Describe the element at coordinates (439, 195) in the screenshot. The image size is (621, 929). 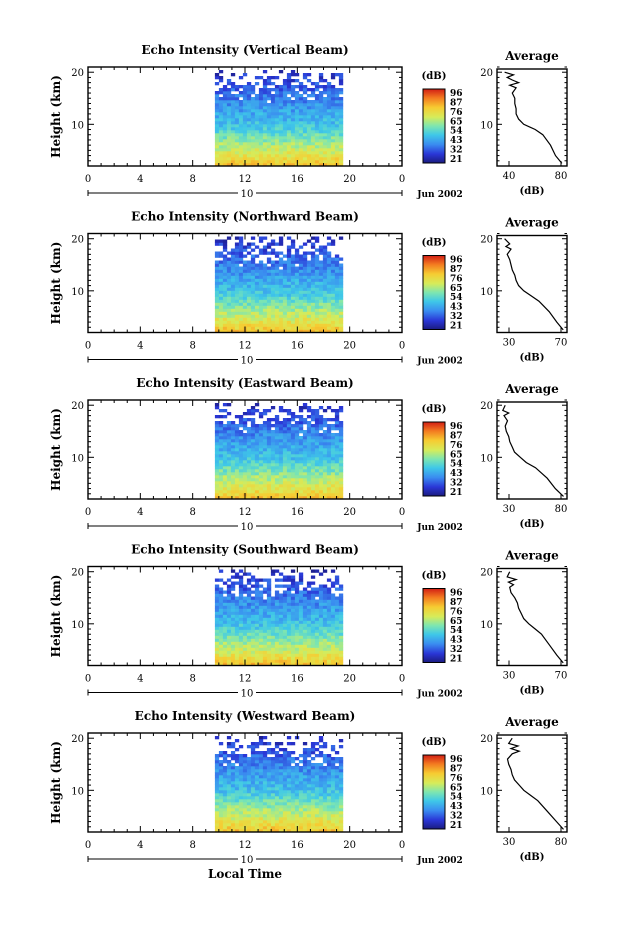
I see `date-label: Jun 2002` at that location.